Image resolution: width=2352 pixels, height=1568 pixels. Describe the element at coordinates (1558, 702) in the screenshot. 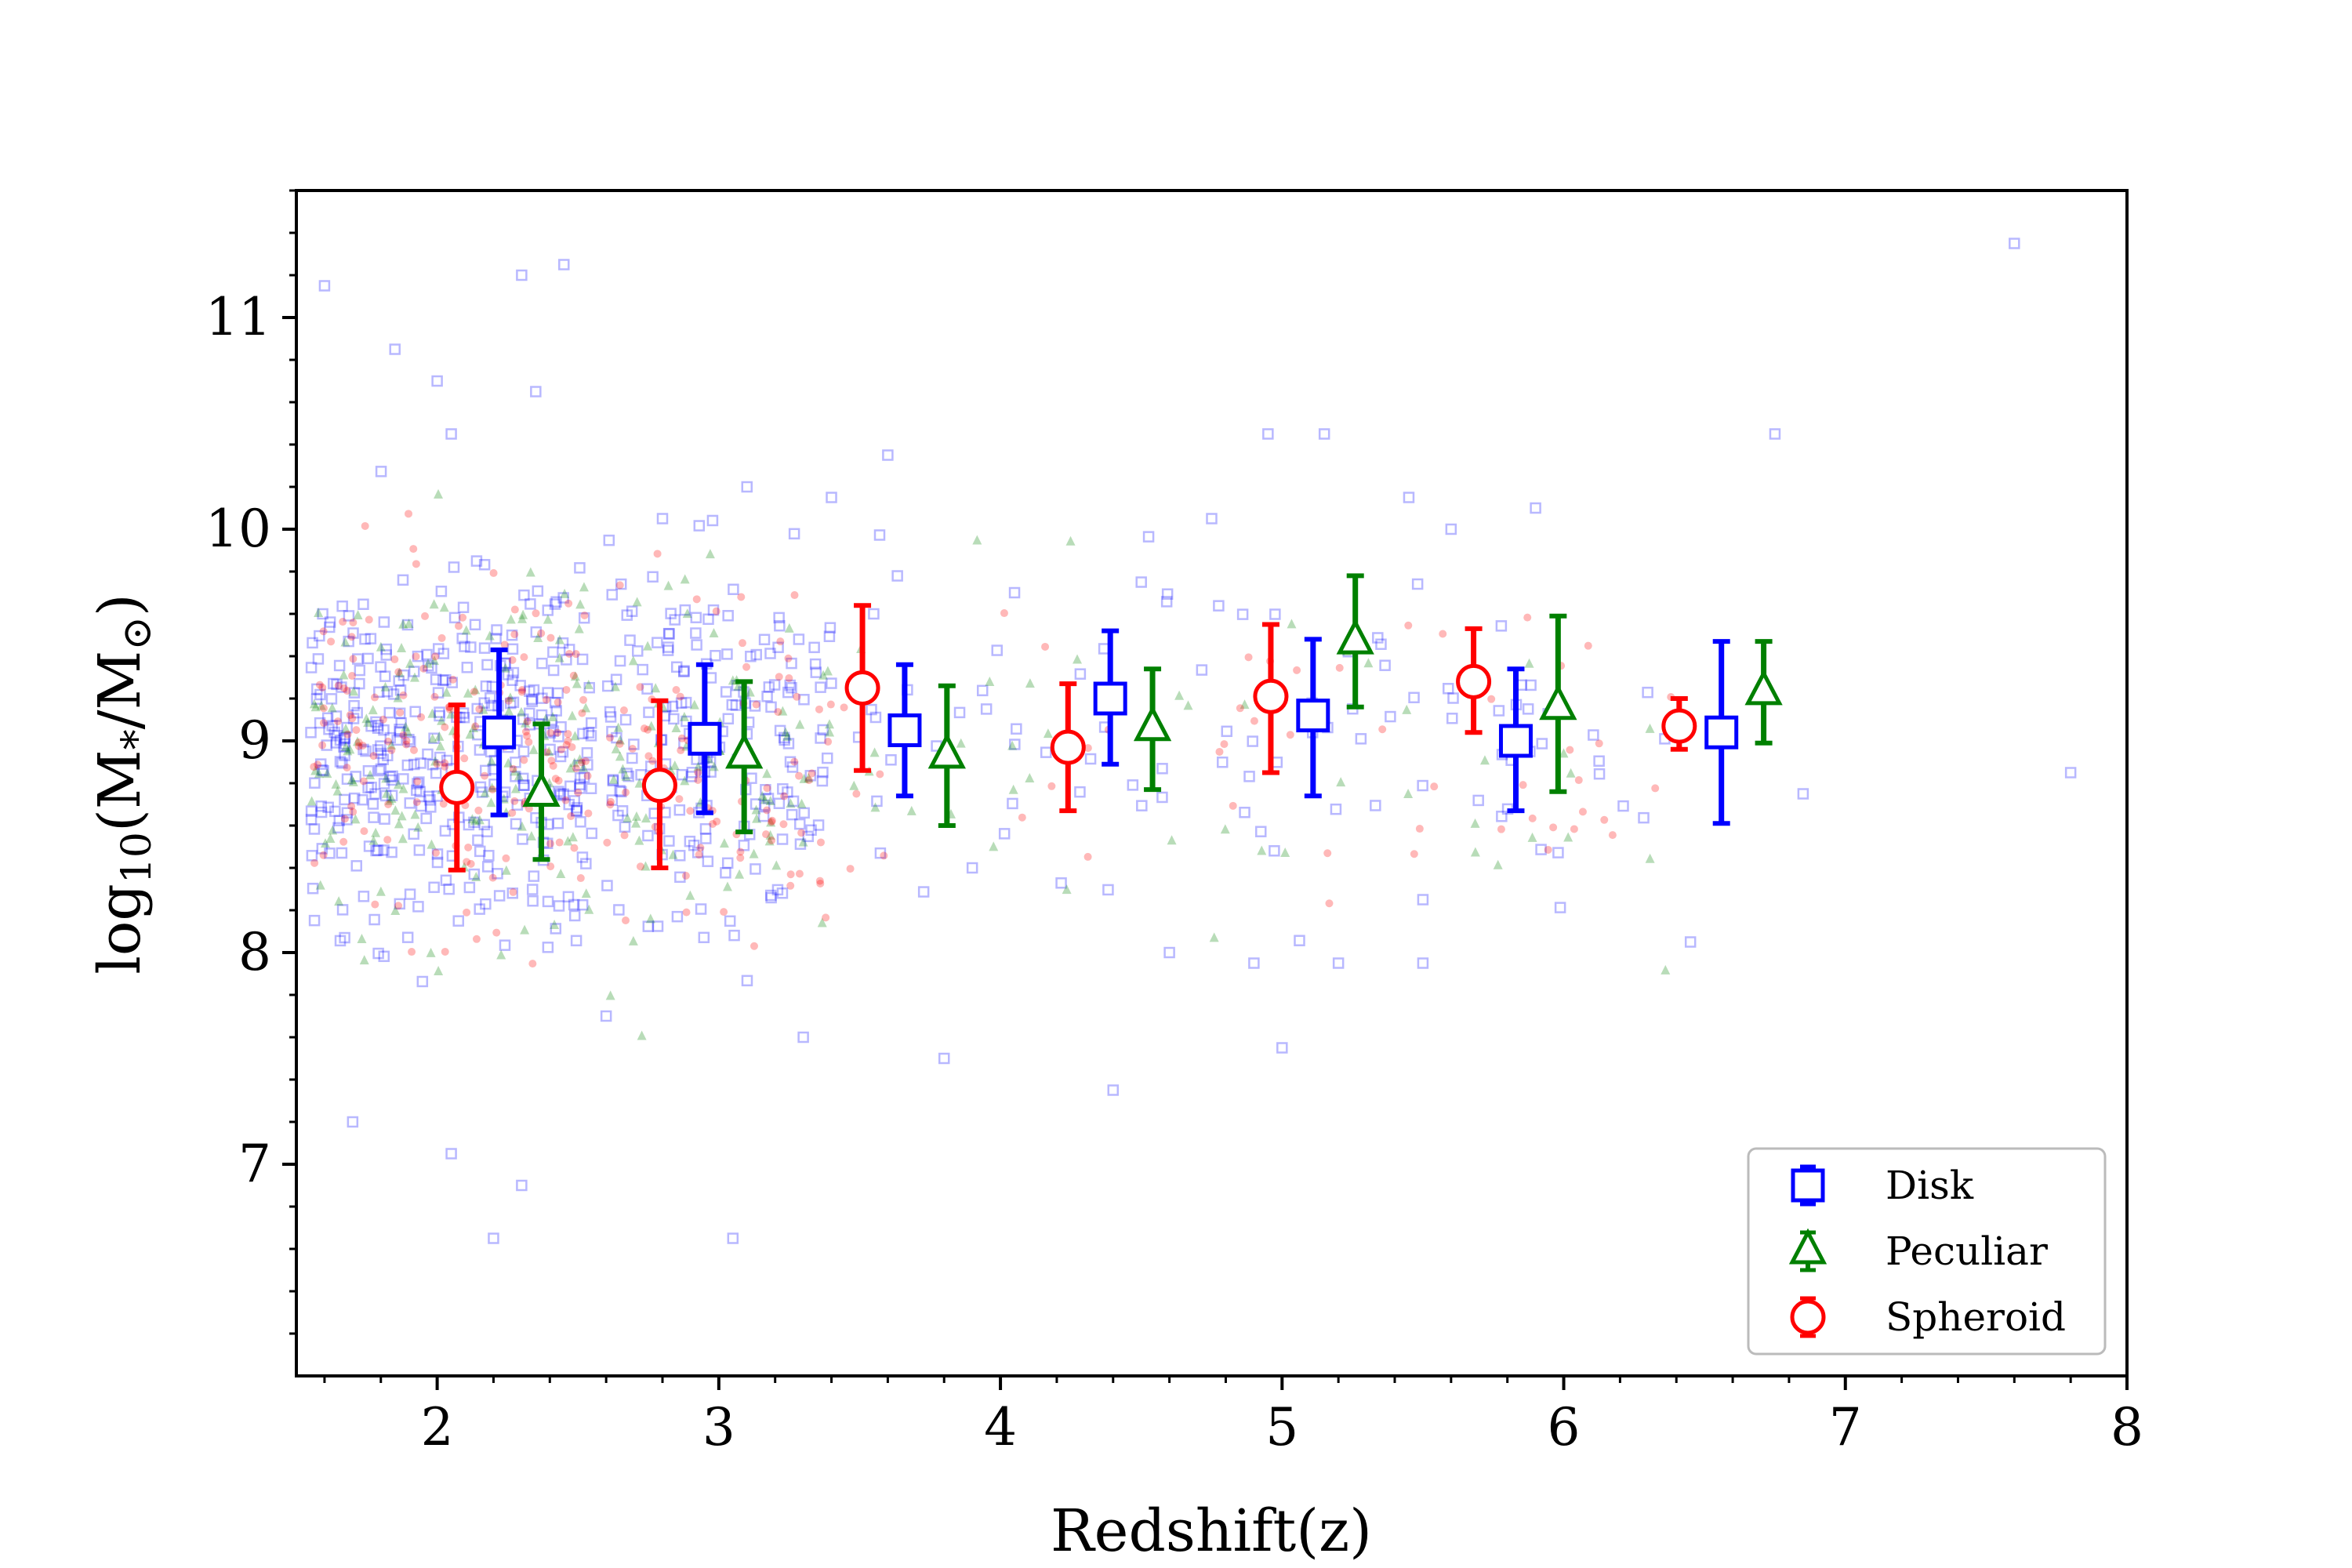

I see `peculiar-point` at that location.